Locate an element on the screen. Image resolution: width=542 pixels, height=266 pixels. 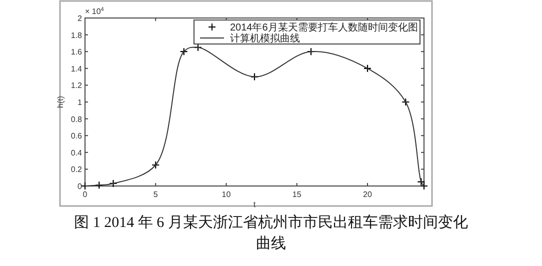
x-axis-title: t is located at coordinates (254, 204).